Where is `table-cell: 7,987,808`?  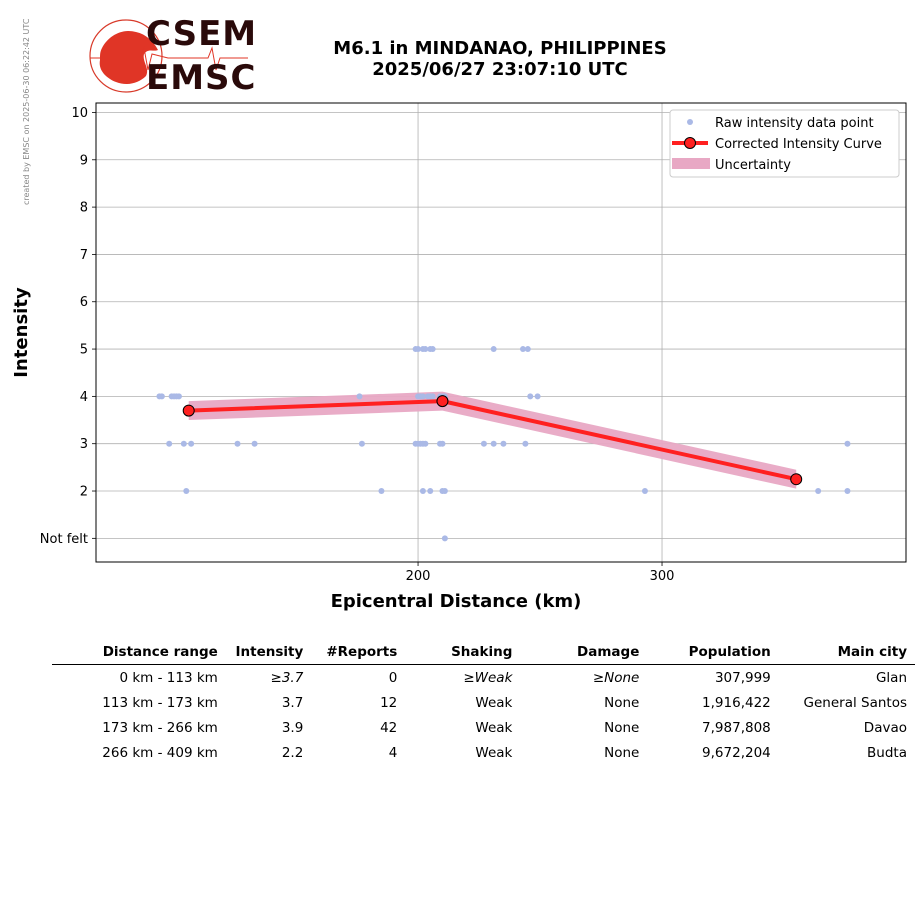
table-cell: 7,987,808 is located at coordinates (736, 727).